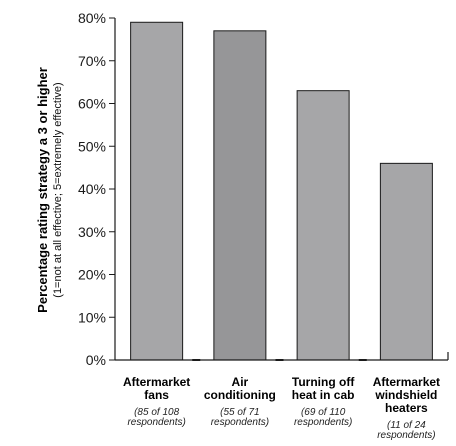 The width and height of the screenshot is (456, 446). Describe the element at coordinates (239, 412) in the screenshot. I see `x-category-note-line: (55 of 71` at that location.